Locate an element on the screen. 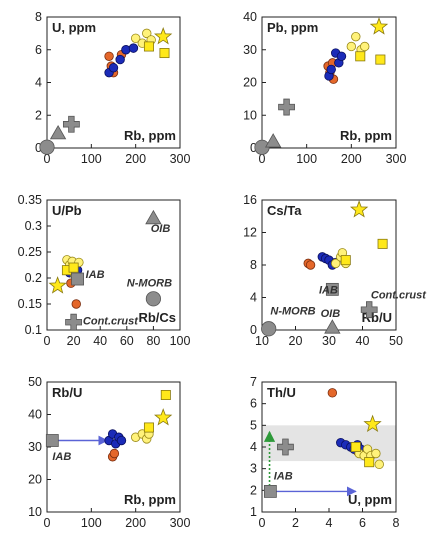  y-tick-label: 1 is located at coordinates (253, 512).